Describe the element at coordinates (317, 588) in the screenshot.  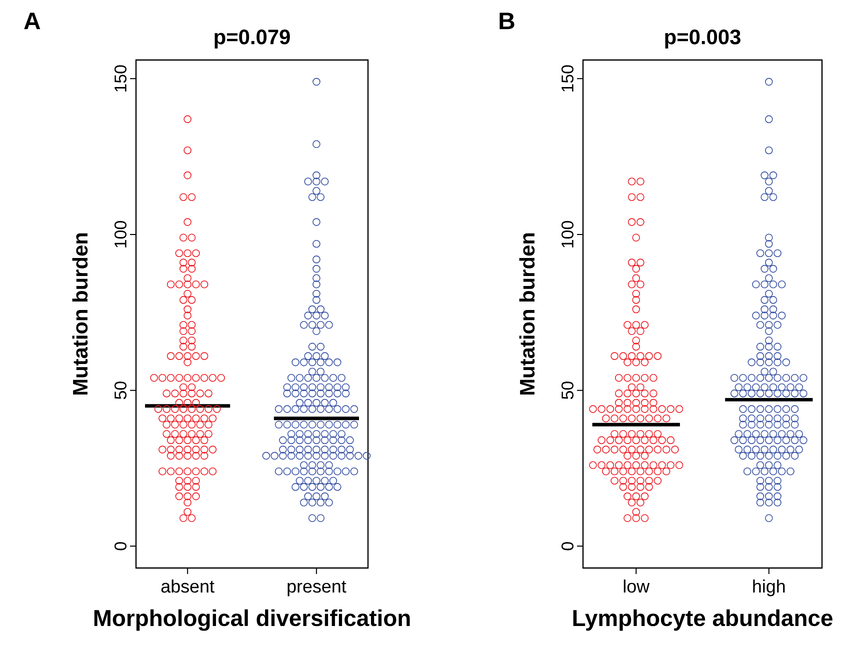
I see `x-tick-label: present` at that location.